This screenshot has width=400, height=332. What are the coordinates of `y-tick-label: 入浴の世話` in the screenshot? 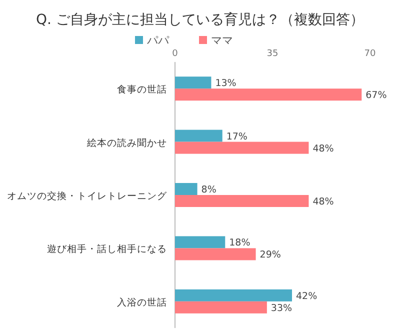 It's located at (142, 302).